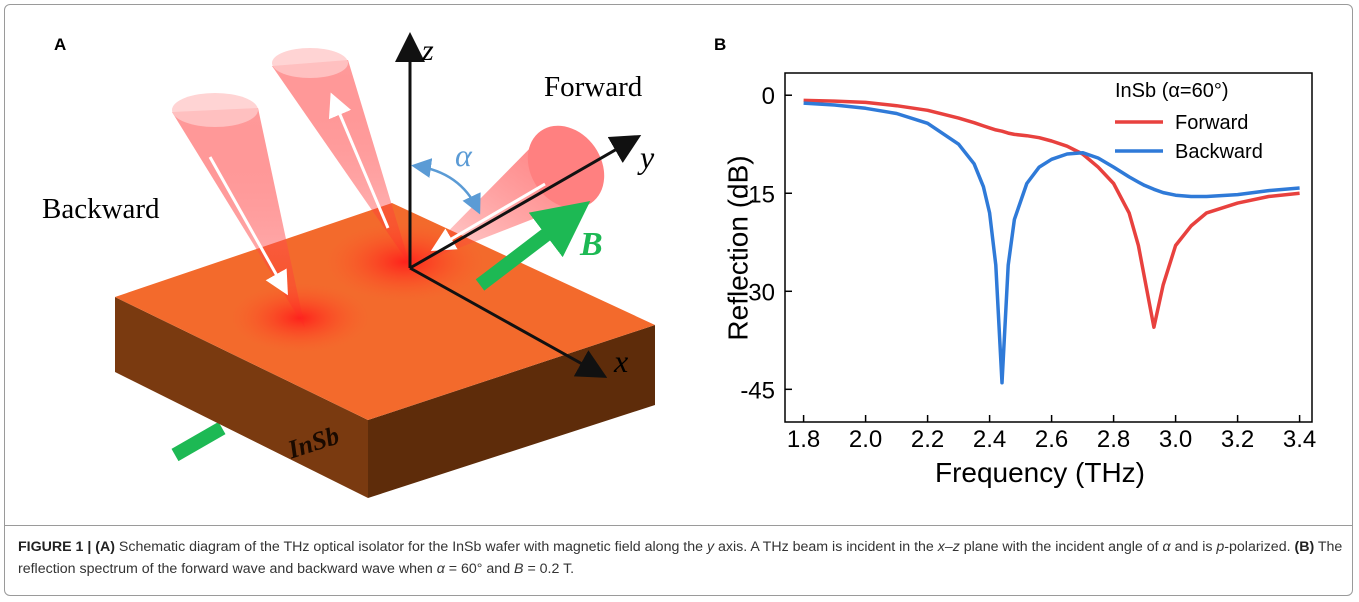 The height and width of the screenshot is (602, 1359). Describe the element at coordinates (757, 390) in the screenshot. I see `y-tick-label: -45` at that location.